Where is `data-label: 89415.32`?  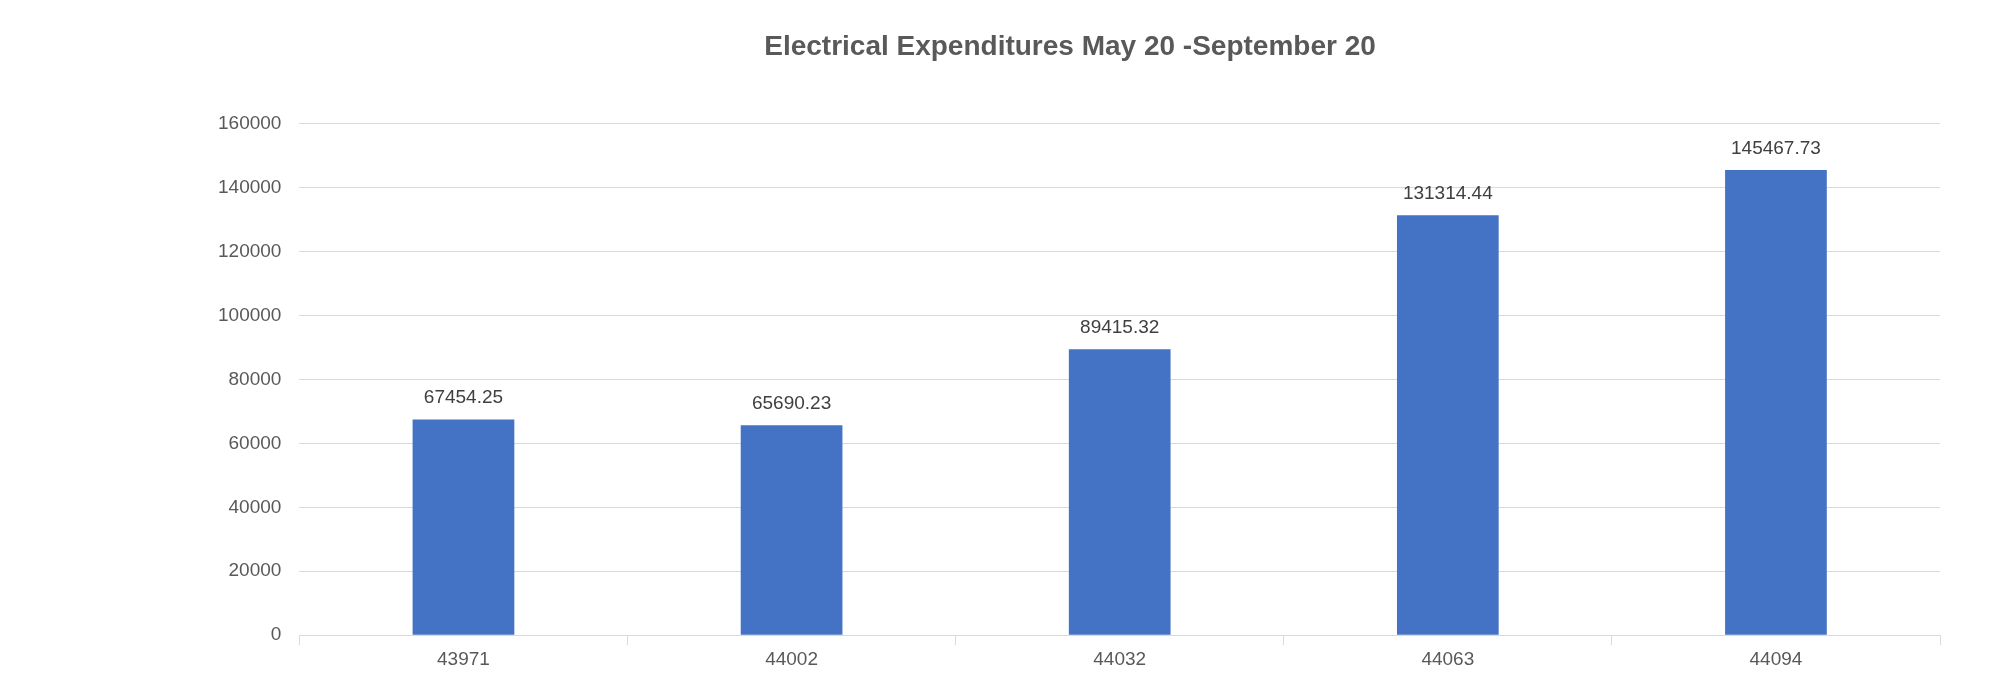
data-label: 89415.32 is located at coordinates (1120, 327).